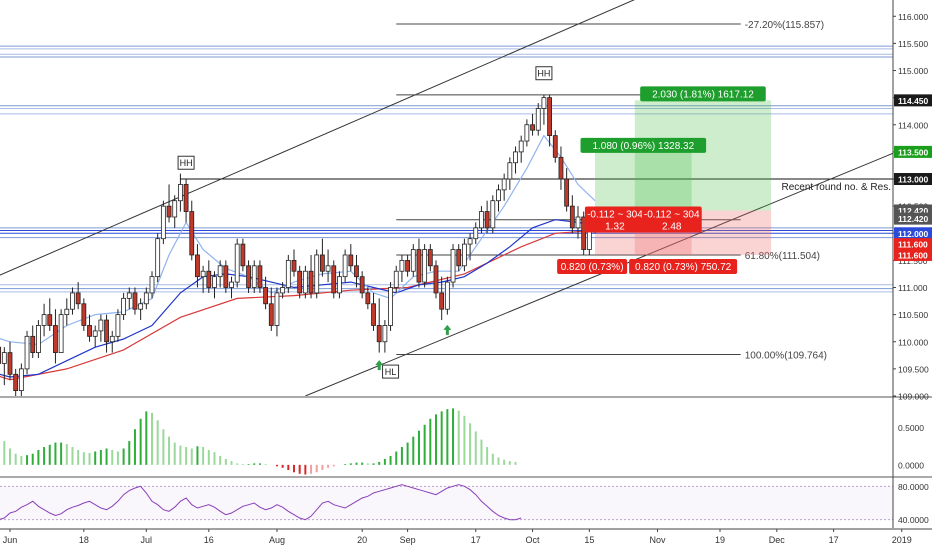 This screenshot has height=550, width=932. Describe the element at coordinates (10, 540) in the screenshot. I see `time-tick-label: Jun` at that location.